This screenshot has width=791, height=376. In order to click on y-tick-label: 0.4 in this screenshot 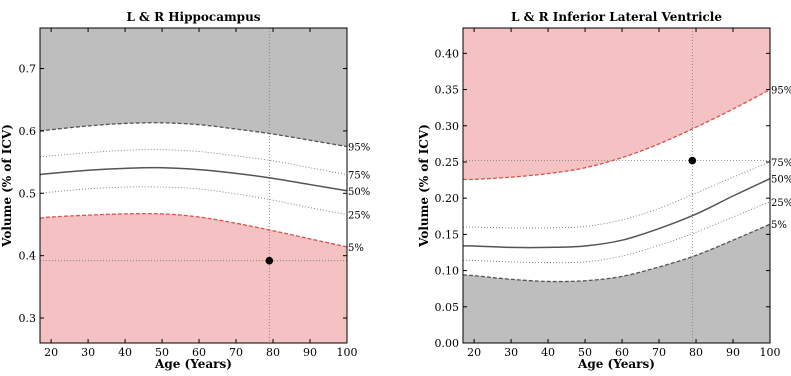, I will do `click(28, 256)`.